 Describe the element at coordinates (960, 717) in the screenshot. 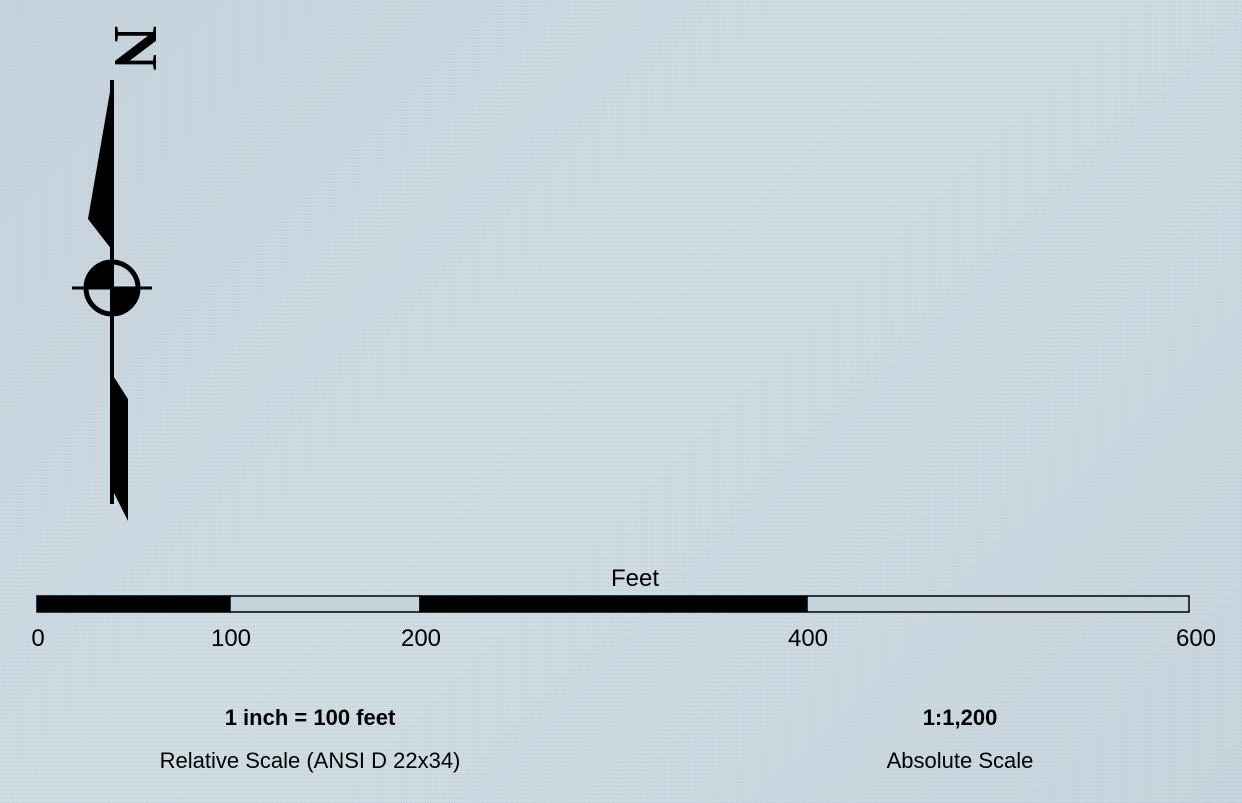

I see `absolute-scale-value: 1:1,200` at that location.